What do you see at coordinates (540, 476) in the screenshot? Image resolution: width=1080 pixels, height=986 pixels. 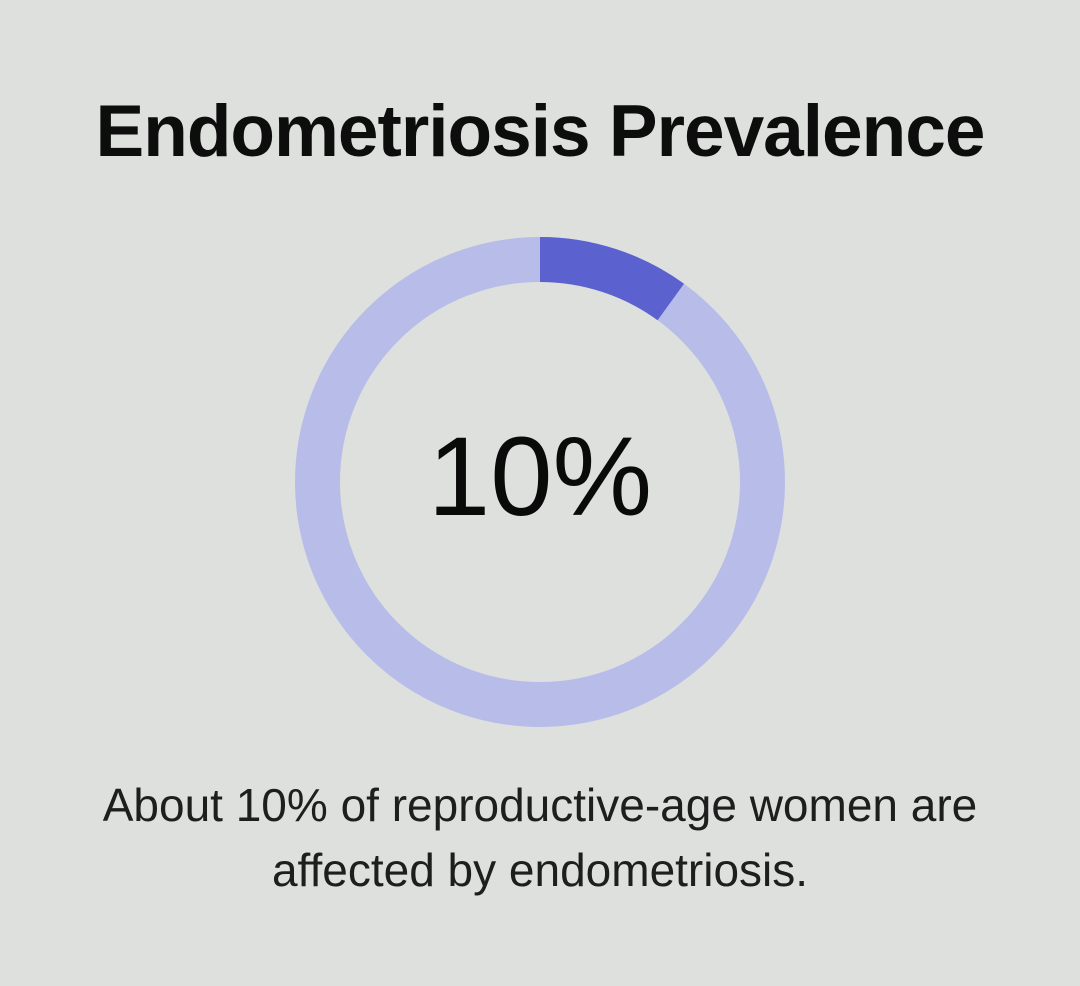 I see `donut-center-value: 10%` at bounding box center [540, 476].